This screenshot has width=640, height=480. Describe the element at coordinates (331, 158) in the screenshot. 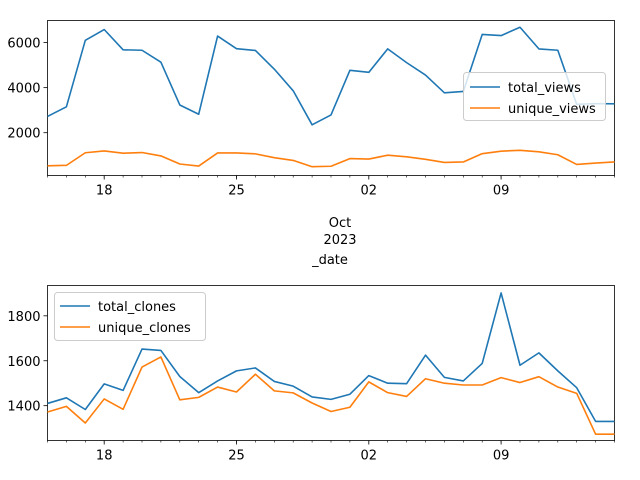

I see `series-line-unique-views` at that location.